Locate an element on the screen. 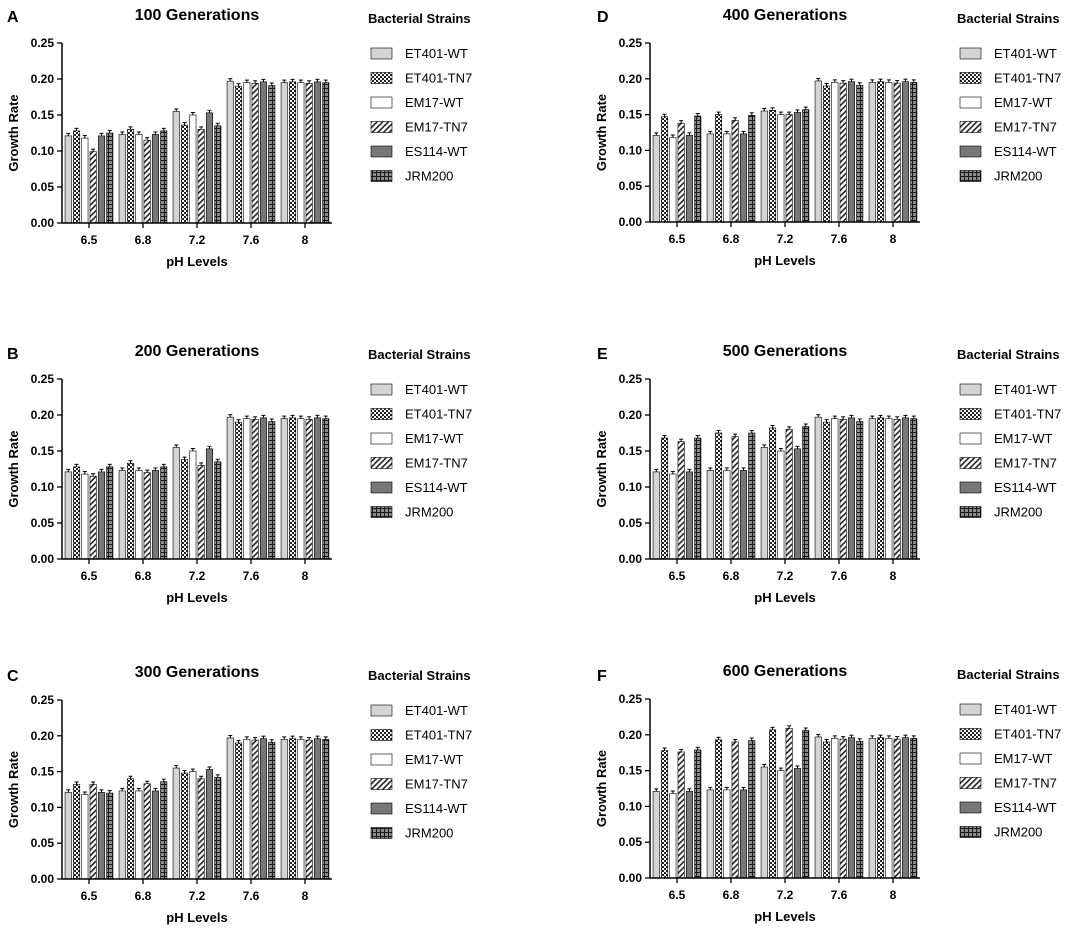 The image size is (1084, 931). legend-label: ET401-WT is located at coordinates (1025, 389).